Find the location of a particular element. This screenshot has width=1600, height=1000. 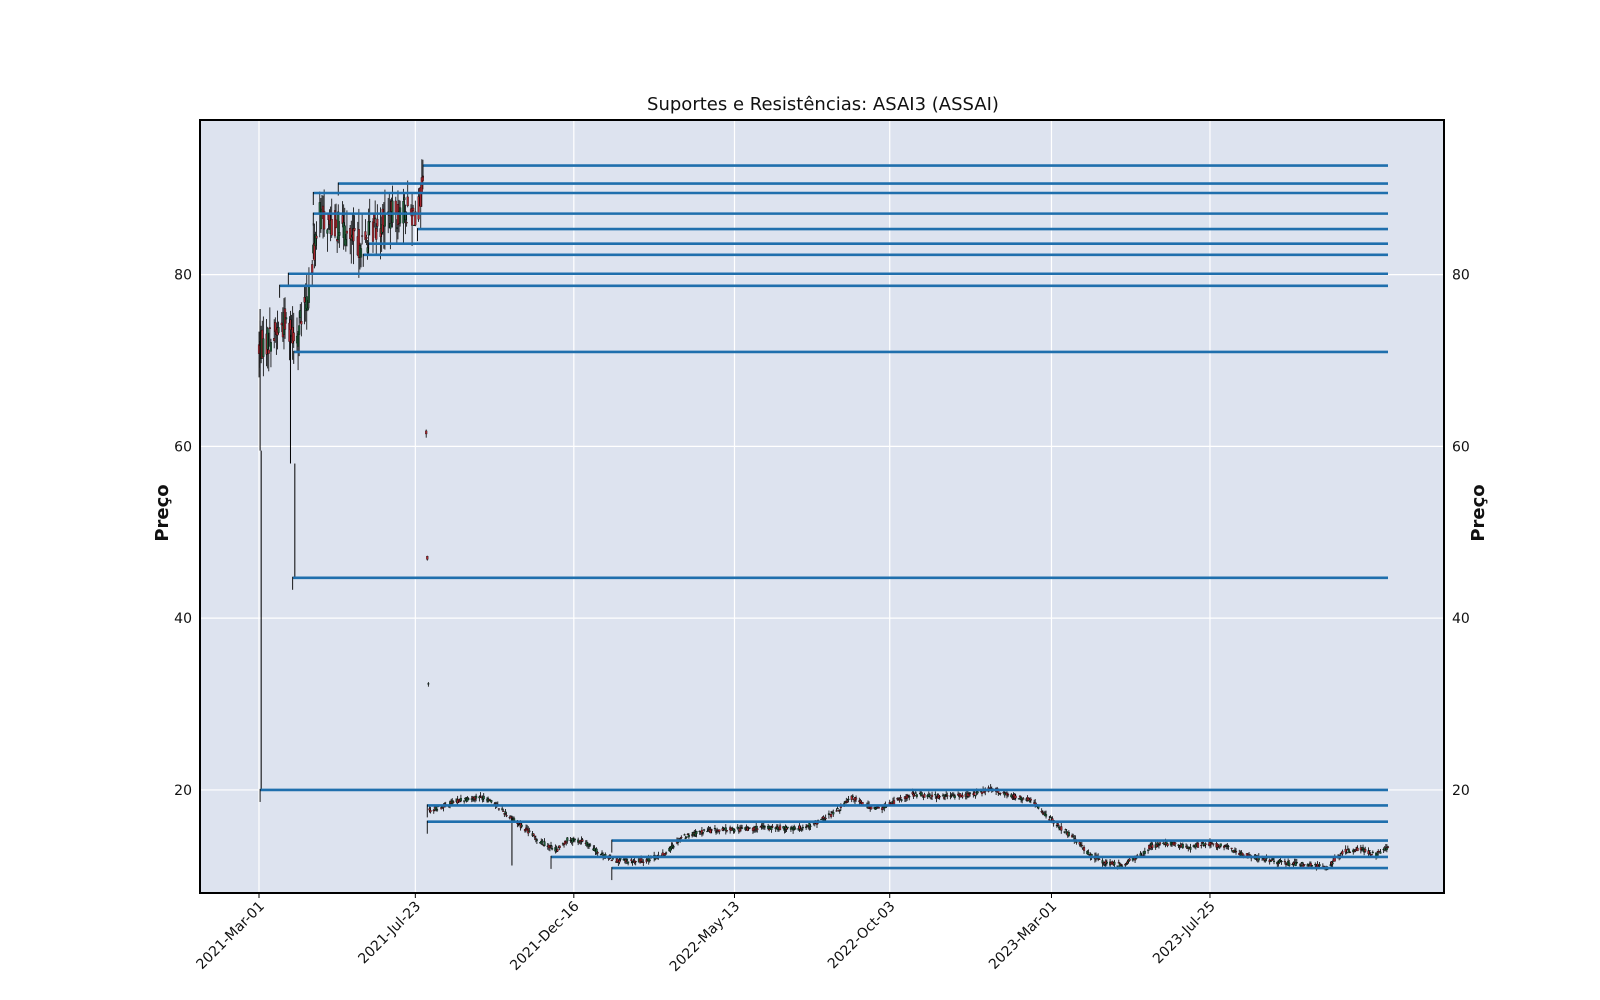

x-tick-label: 2021-Mar-01 is located at coordinates (231, 936).